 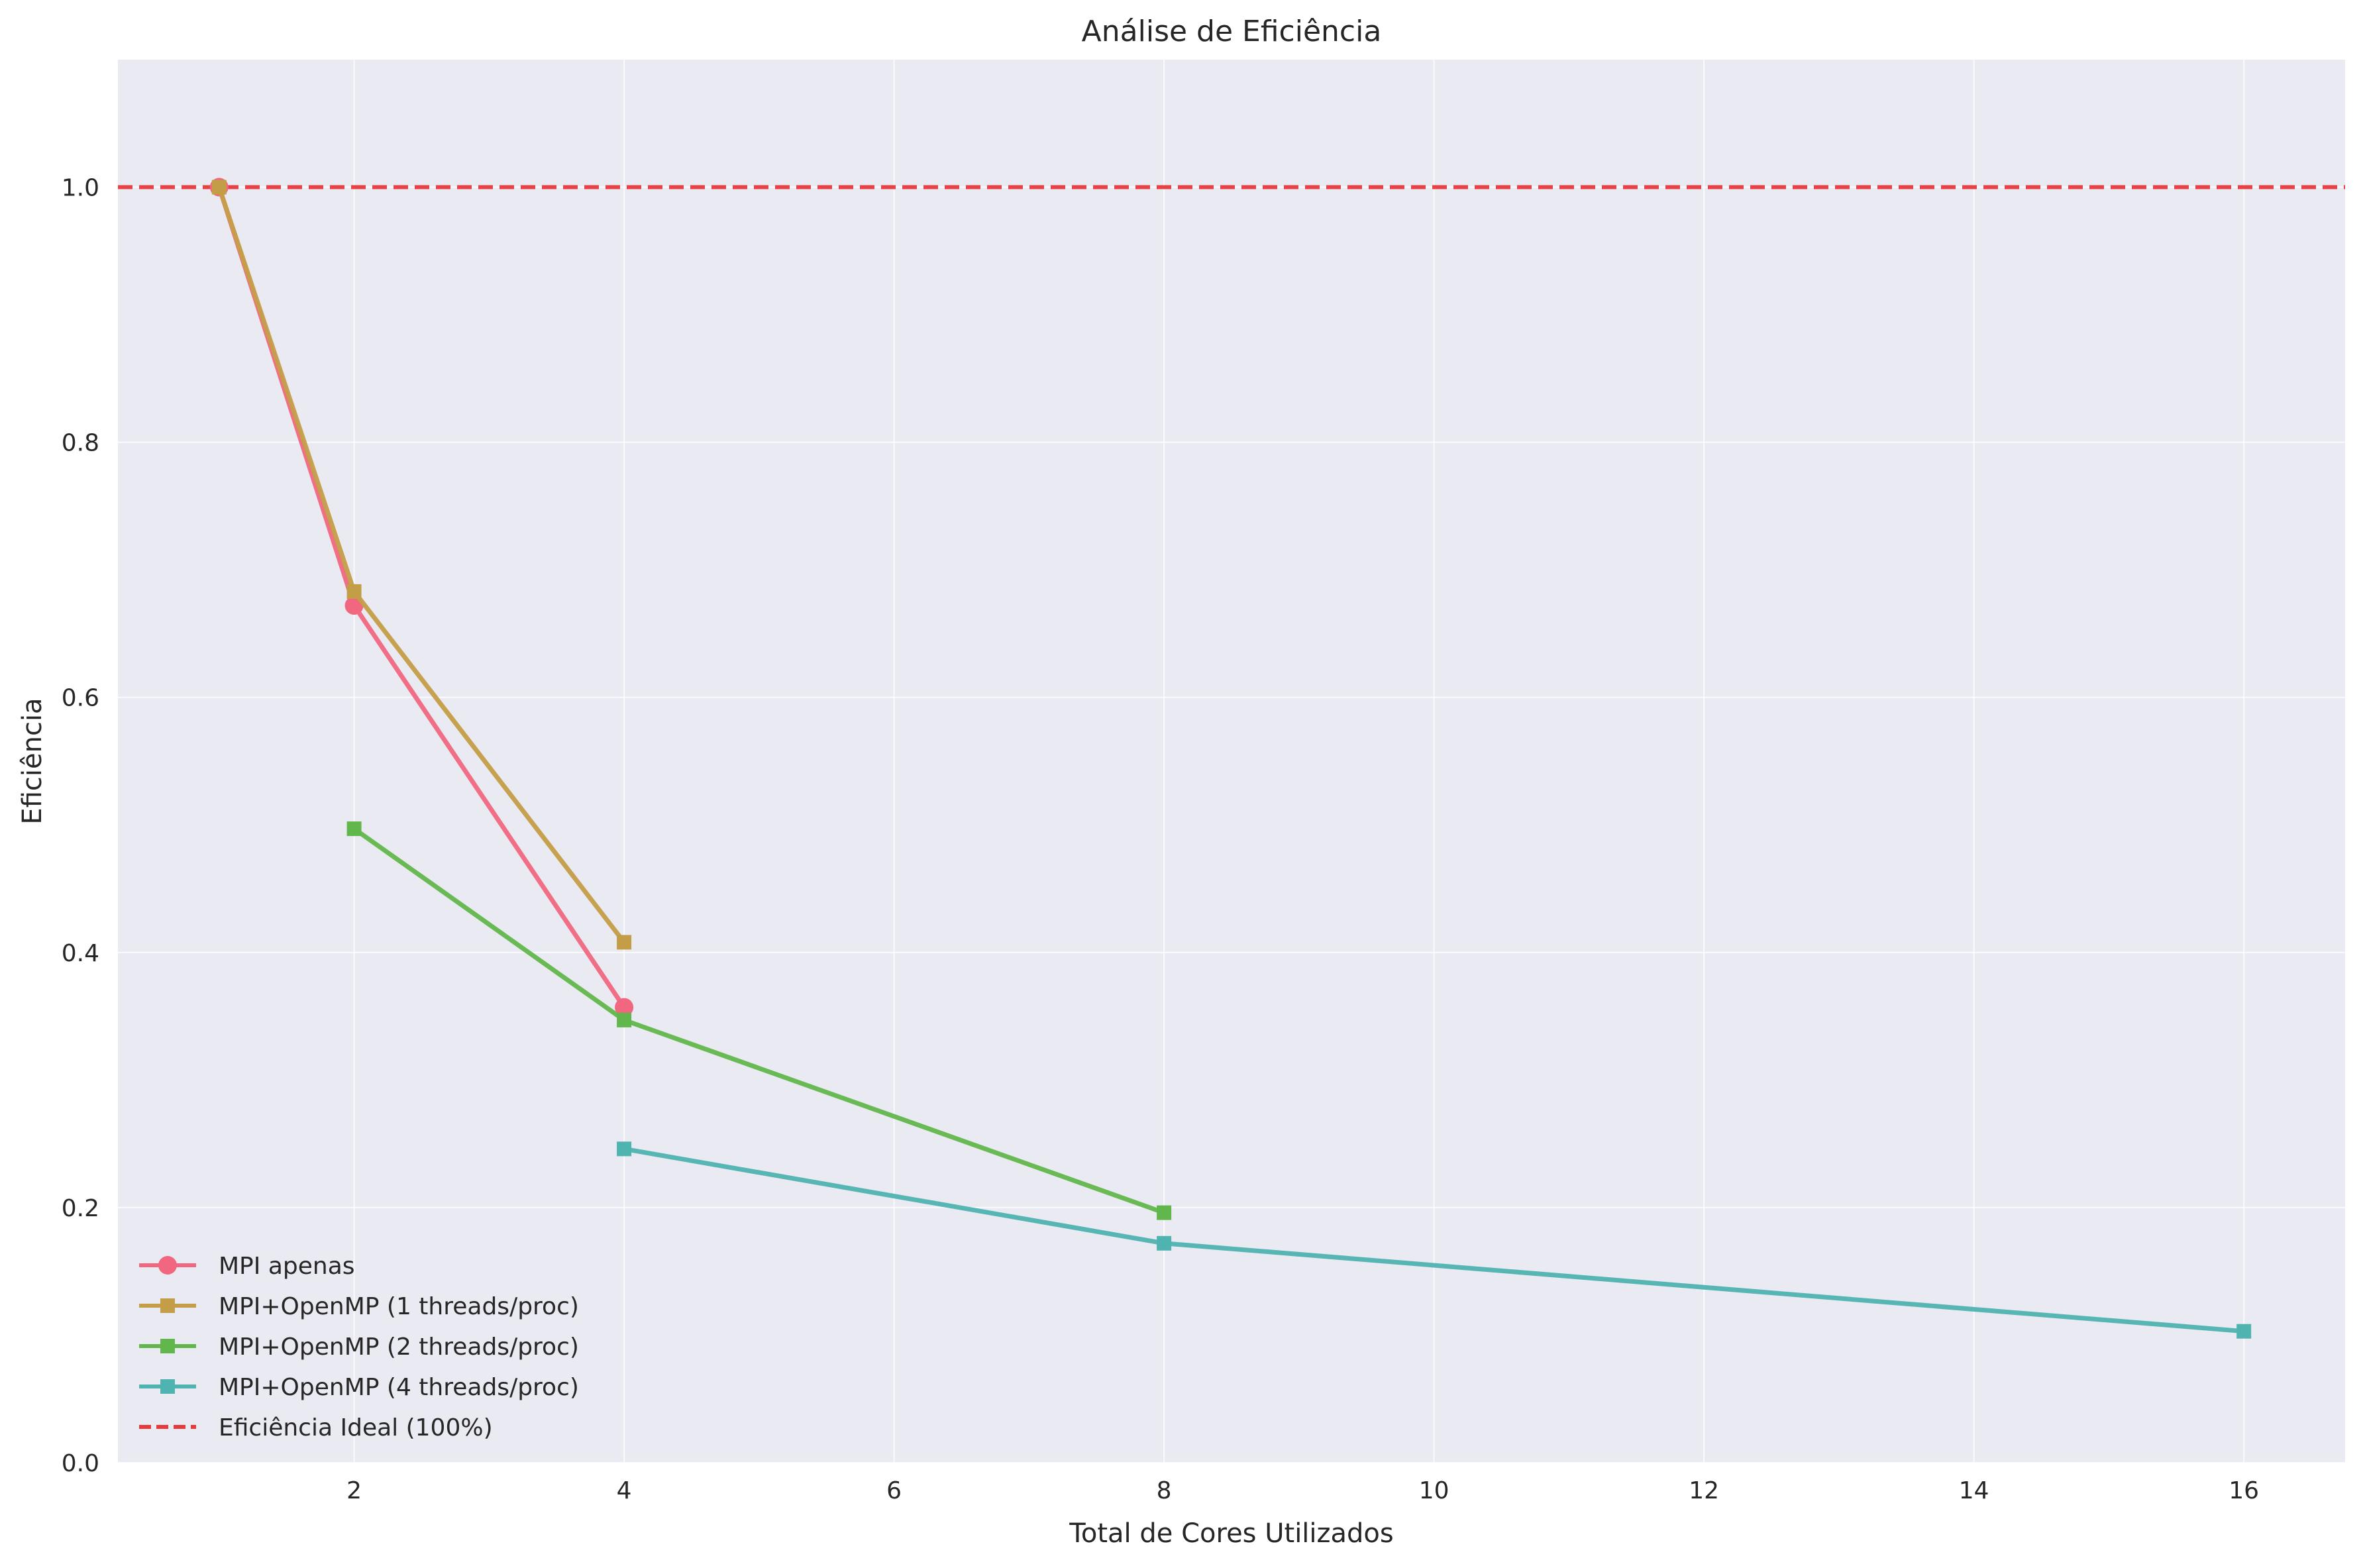 I want to click on legend-entry: MPI+OpenMP (1 threads/proc), so click(x=359, y=1306).